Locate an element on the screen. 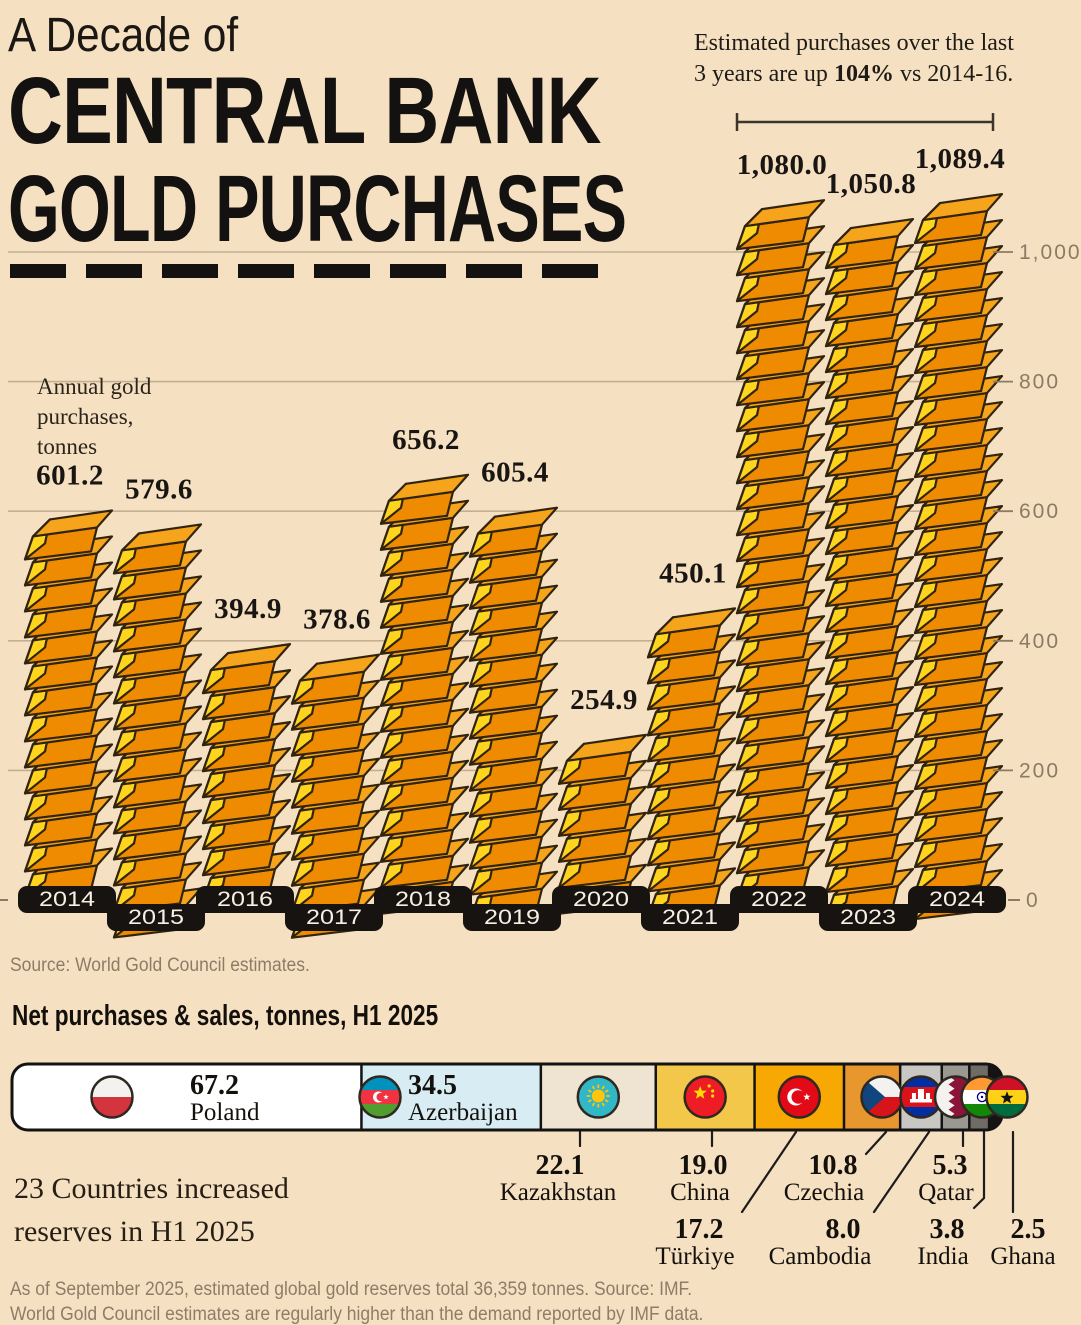 This screenshot has width=1081, height=1325. year-pill-2020: 2020 is located at coordinates (601, 899).